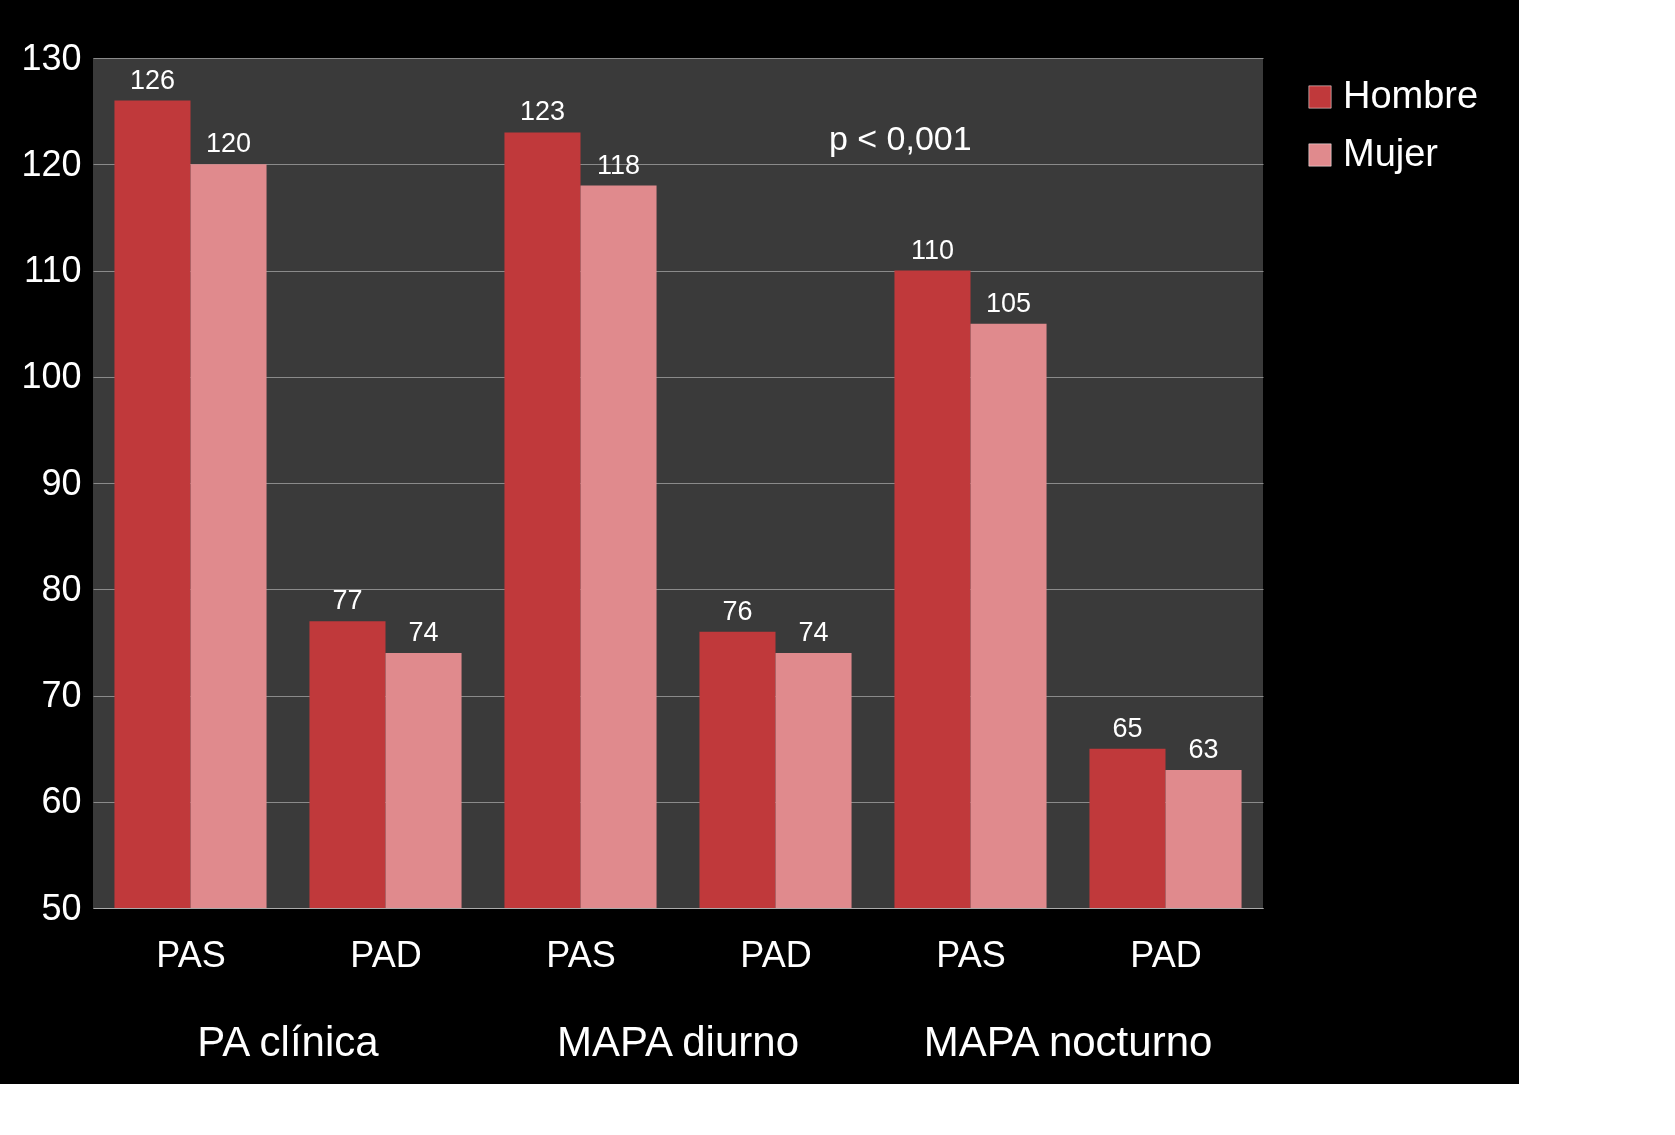 This screenshot has width=1675, height=1135. Describe the element at coordinates (51, 57) in the screenshot. I see `y-tick-label: 130` at that location.